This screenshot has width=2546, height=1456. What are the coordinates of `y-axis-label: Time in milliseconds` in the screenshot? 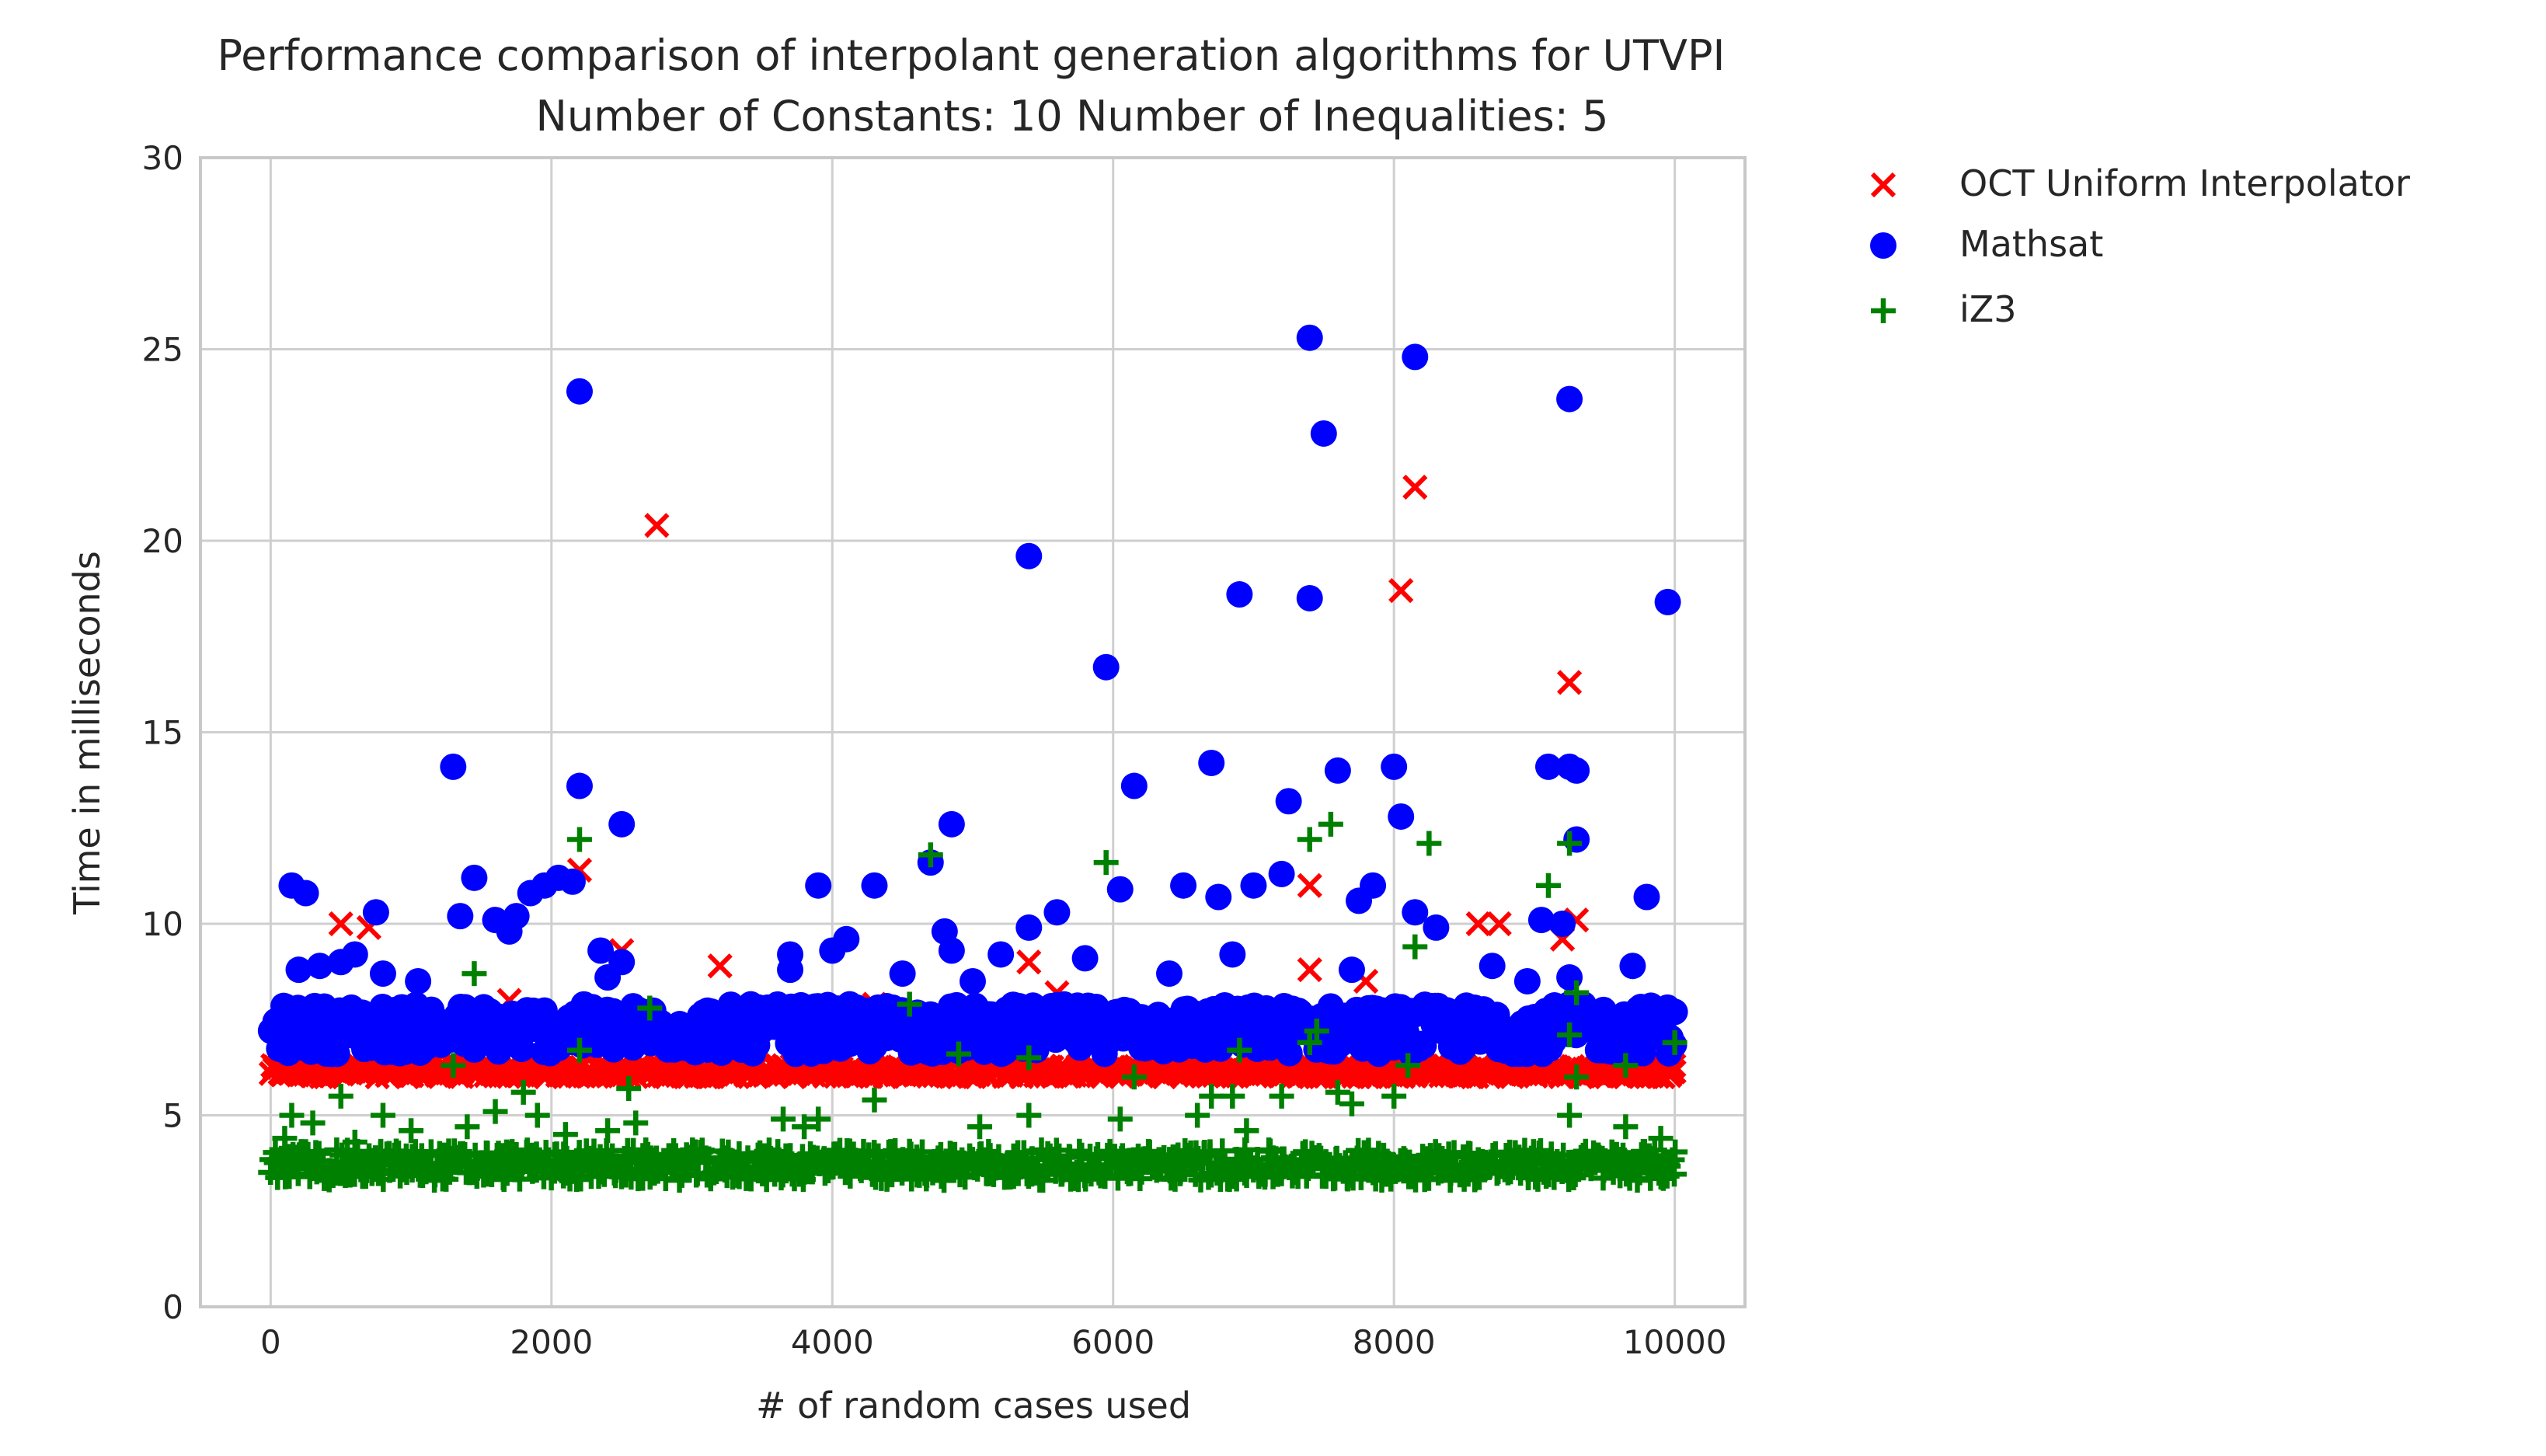 It's located at (87, 733).